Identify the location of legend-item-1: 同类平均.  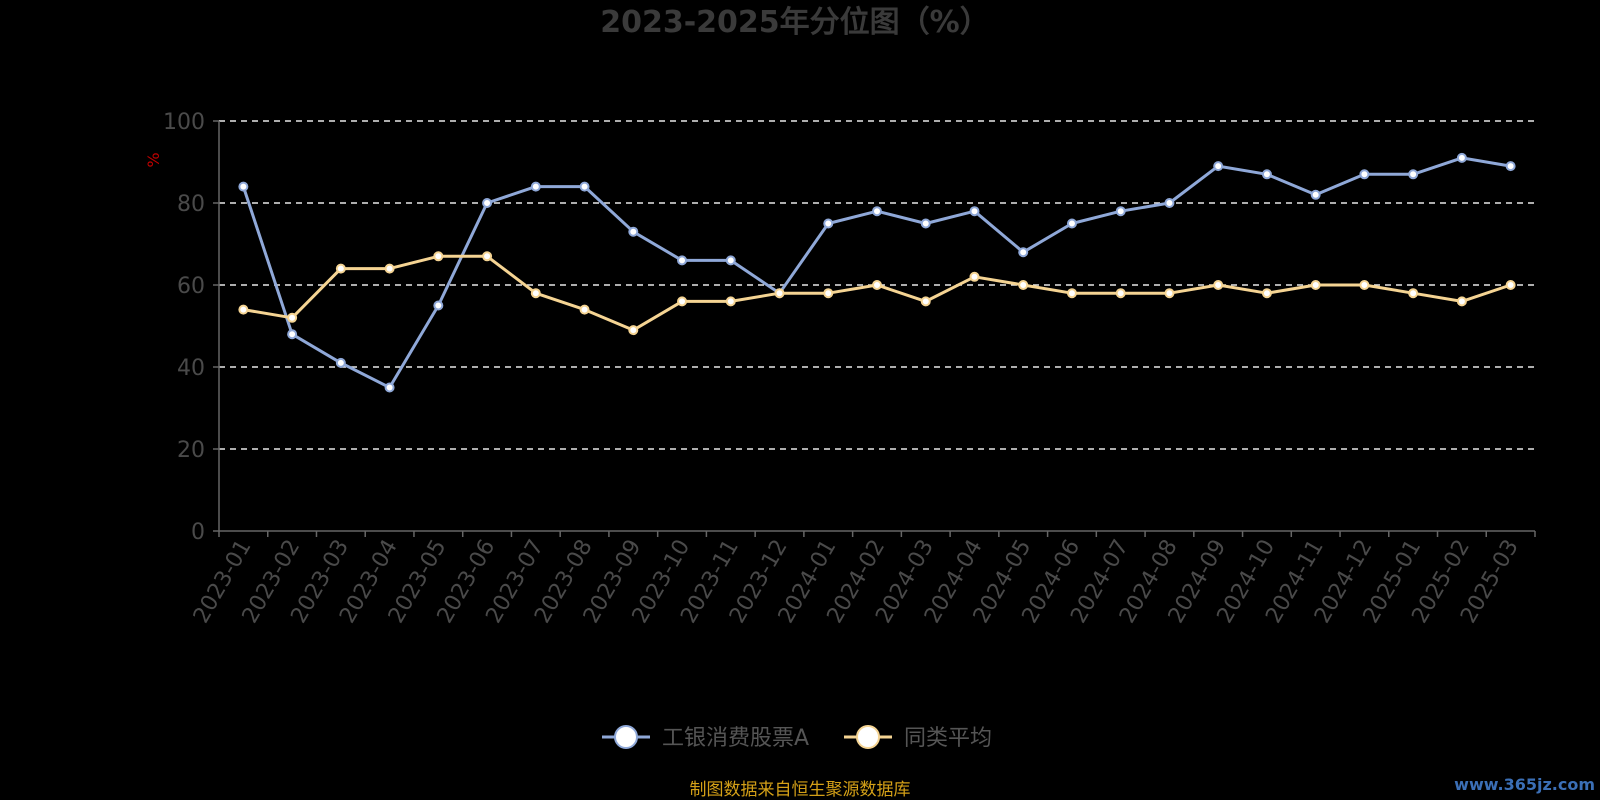
(918, 738).